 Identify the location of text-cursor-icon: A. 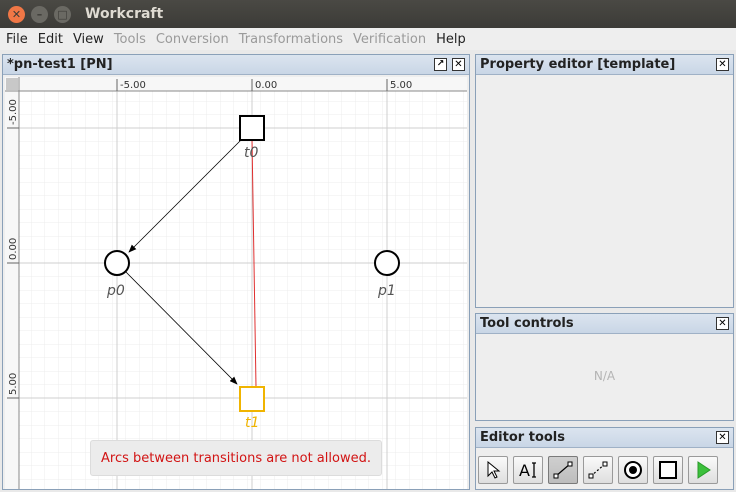
(527, 470).